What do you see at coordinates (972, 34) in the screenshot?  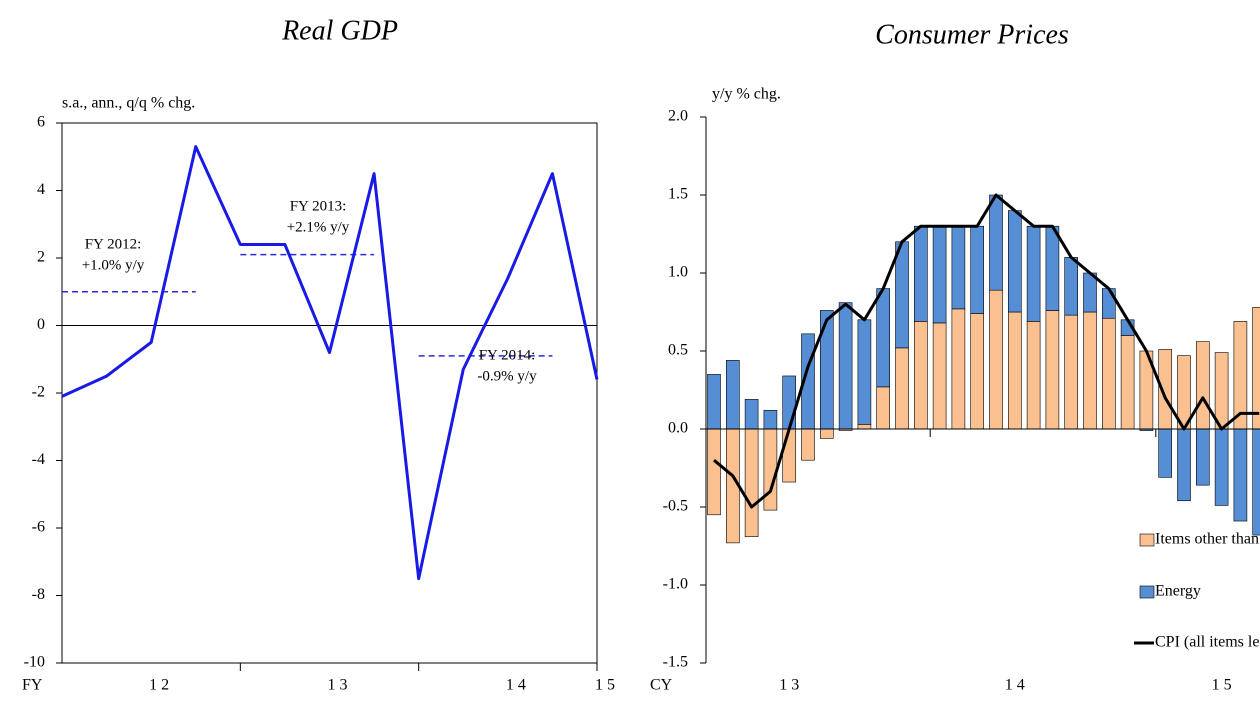 I see `chart-title: Consumer Prices` at bounding box center [972, 34].